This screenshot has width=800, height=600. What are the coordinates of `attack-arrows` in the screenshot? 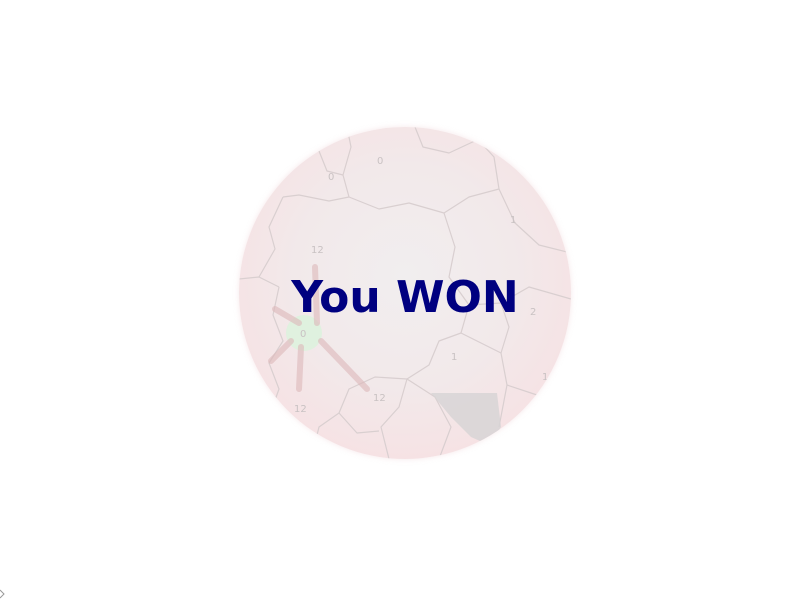 It's located at (319, 328).